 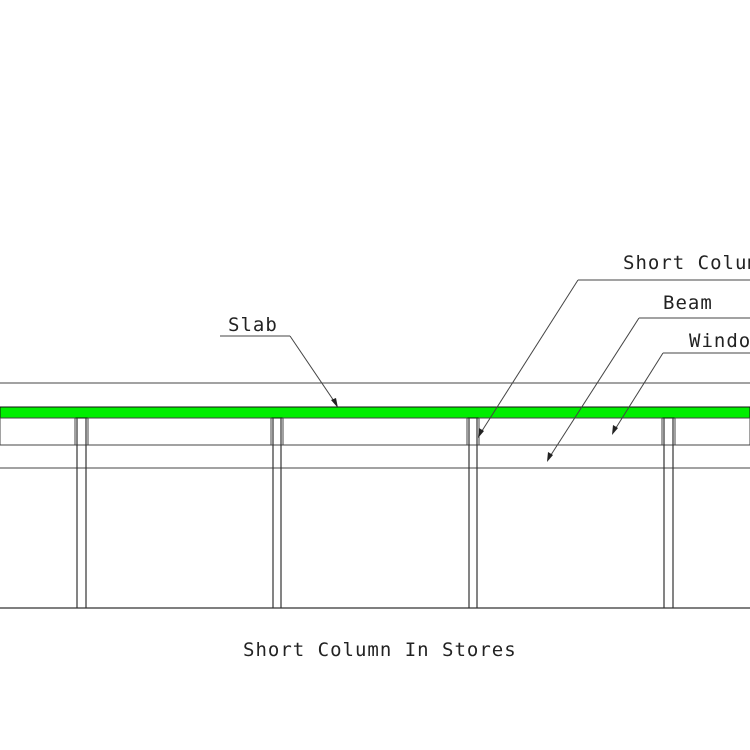 What do you see at coordinates (719, 341) in the screenshot?
I see `window-label: Windo` at bounding box center [719, 341].